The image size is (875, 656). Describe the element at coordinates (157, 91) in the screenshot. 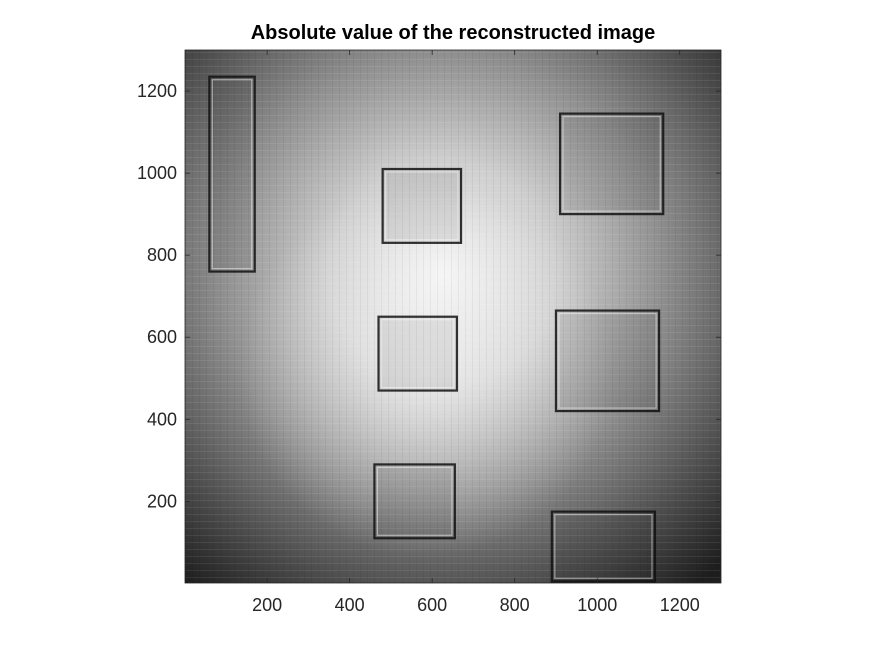

I see `y-tick-label: 1200` at that location.